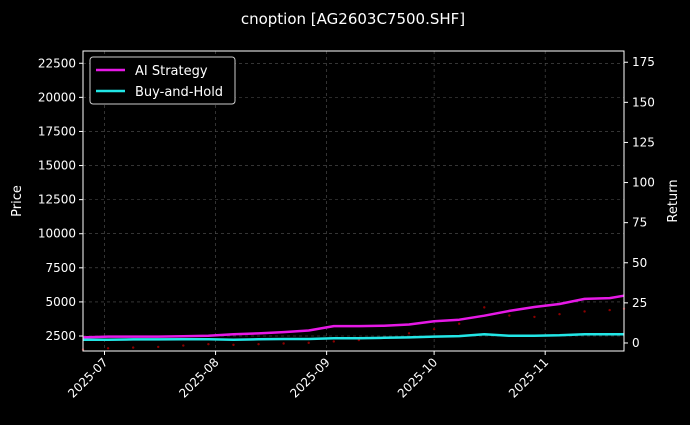 This screenshot has width=690, height=425. I want to click on right-axis: 0 25 50 75 100 125 150 175, so click(639, 202).